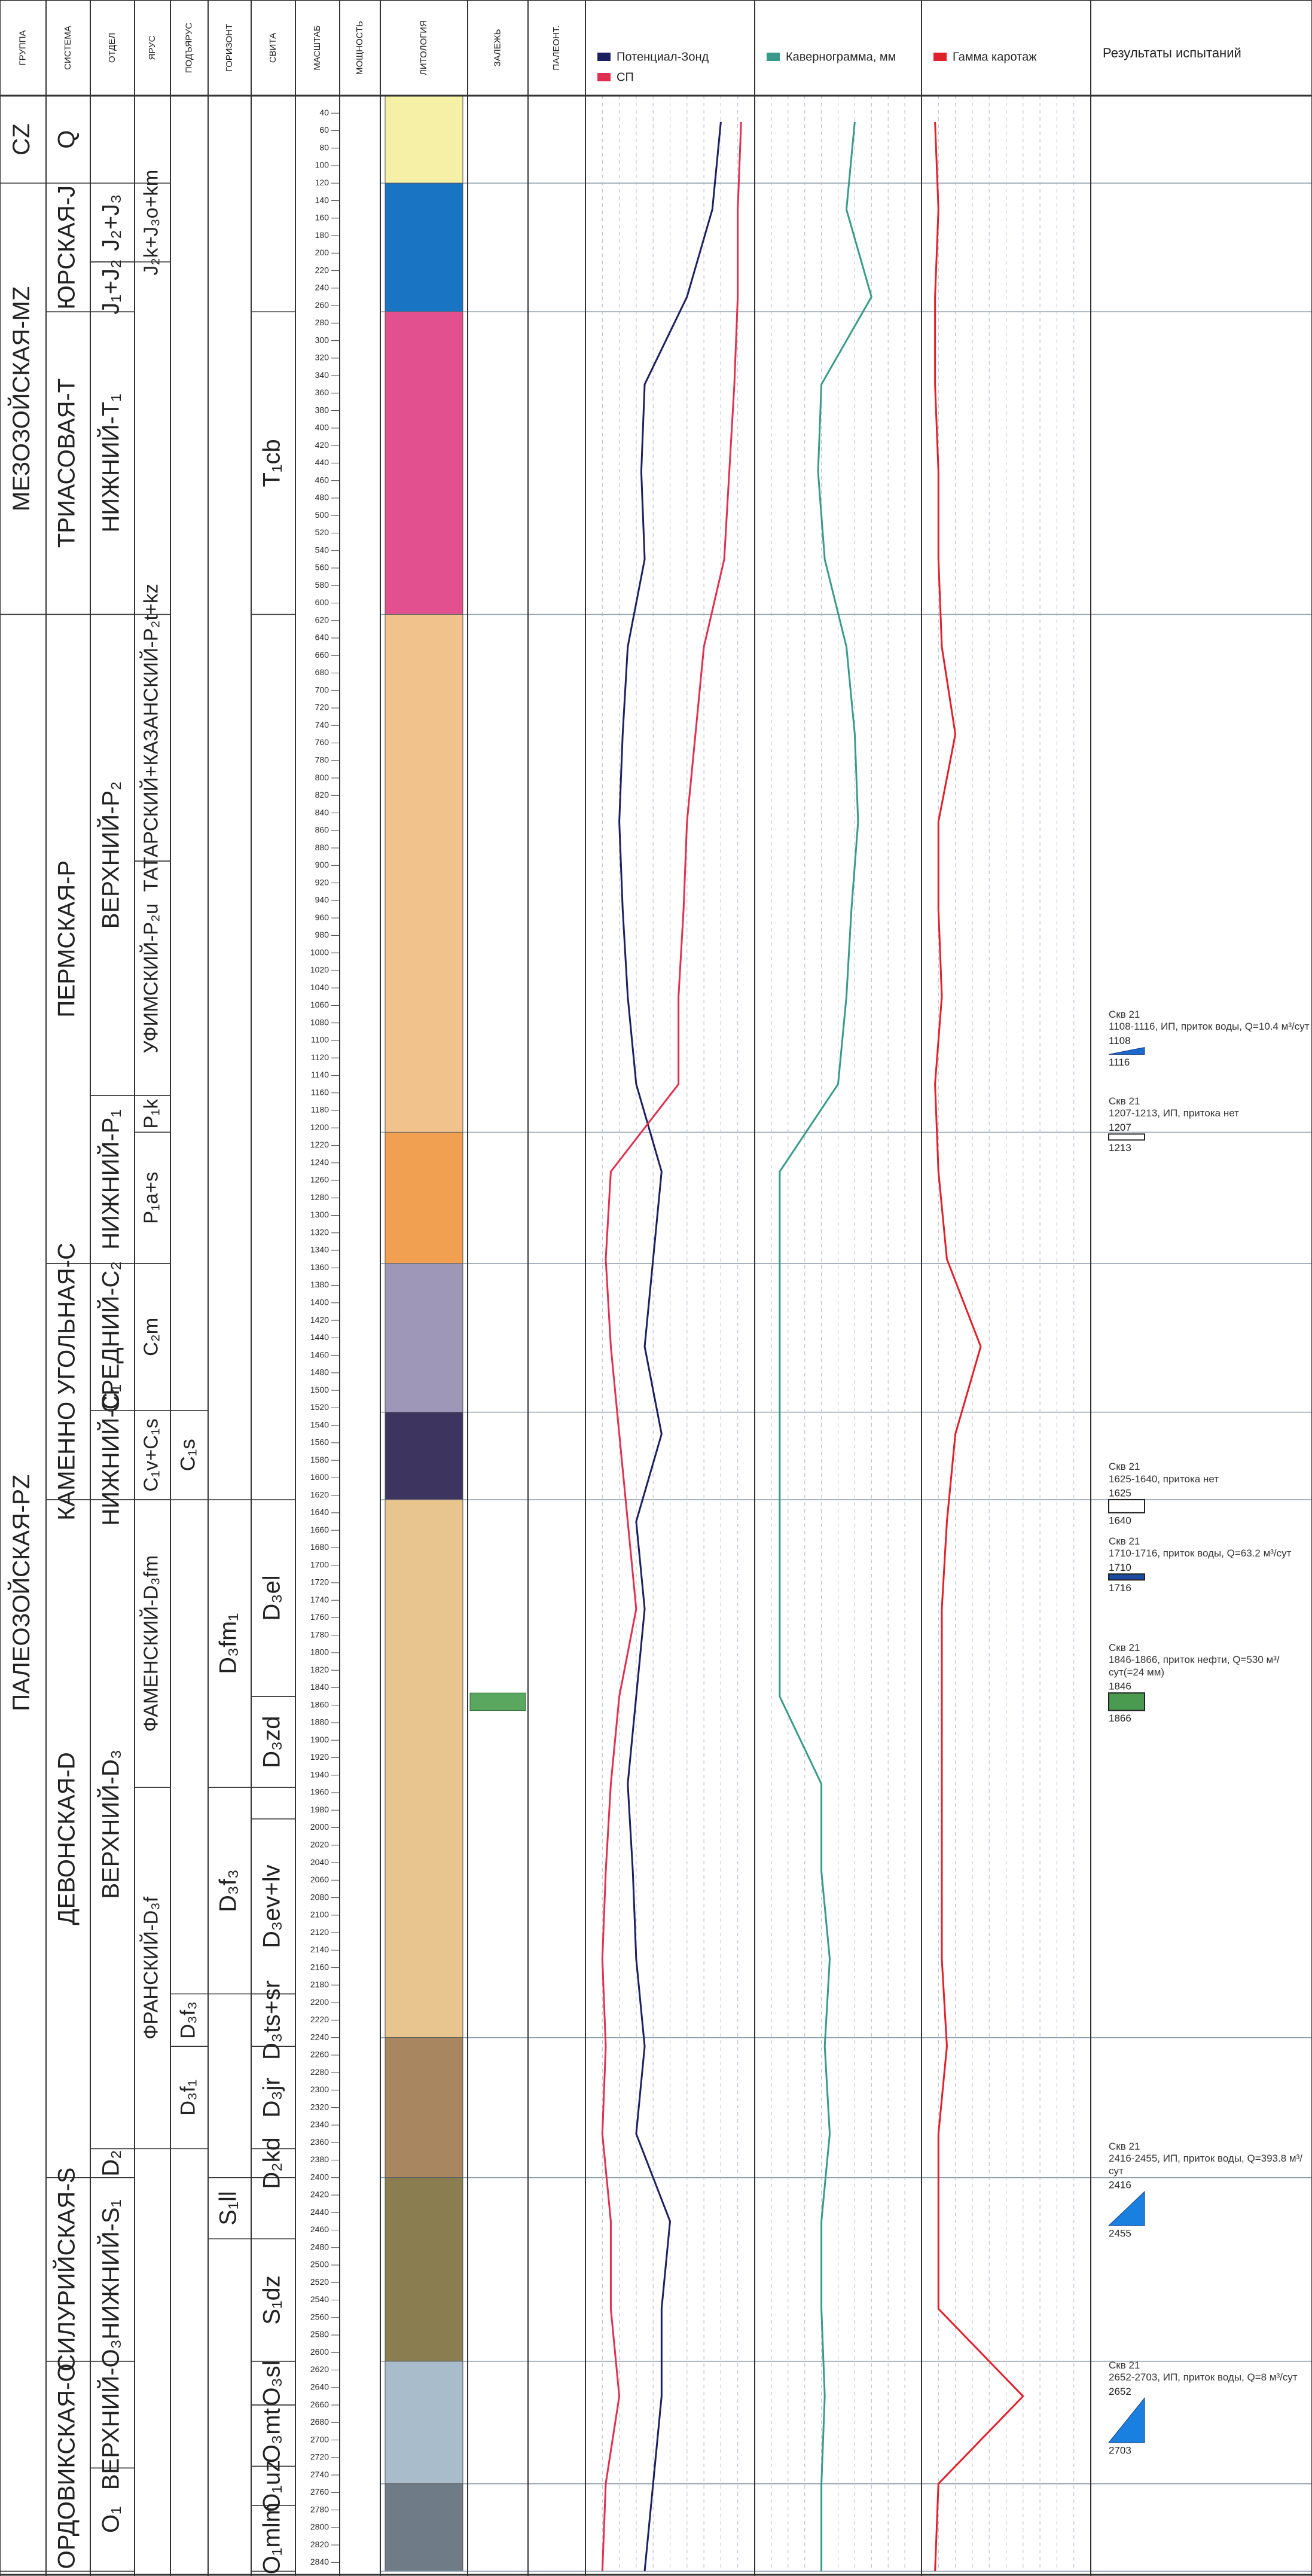 The image size is (1312, 2576). Describe the element at coordinates (320, 2457) in the screenshot. I see `depth-label: 2720` at that location.